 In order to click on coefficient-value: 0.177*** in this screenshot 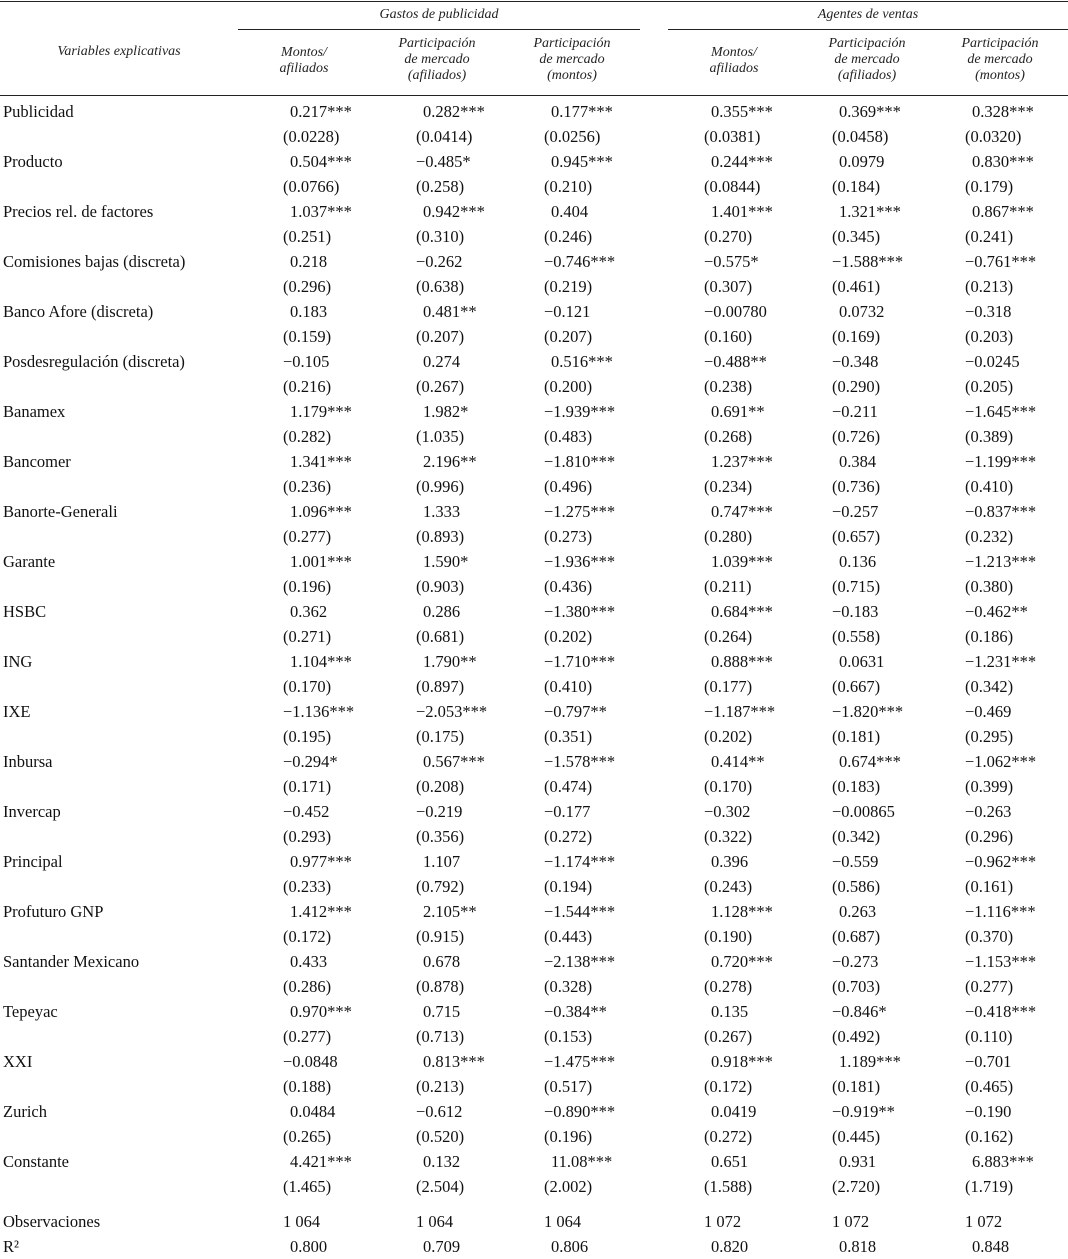, I will do `click(582, 111)`.